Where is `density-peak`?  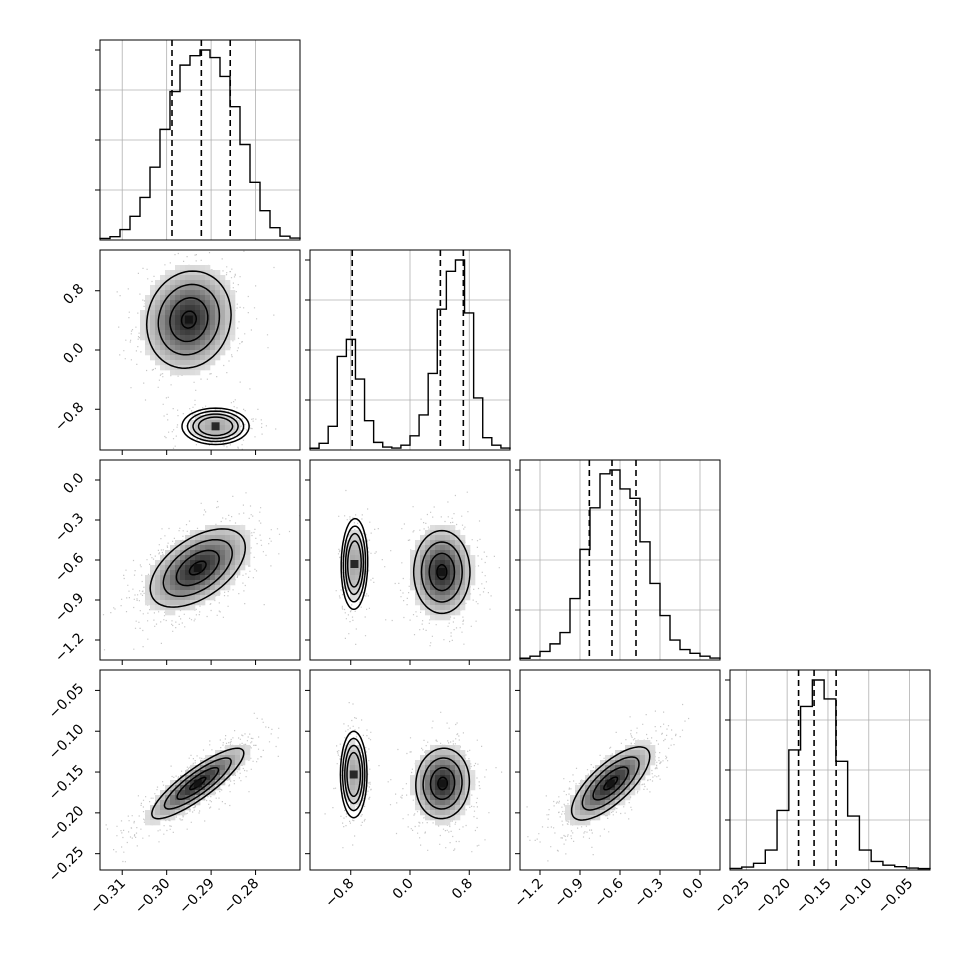 density-peak is located at coordinates (354, 564).